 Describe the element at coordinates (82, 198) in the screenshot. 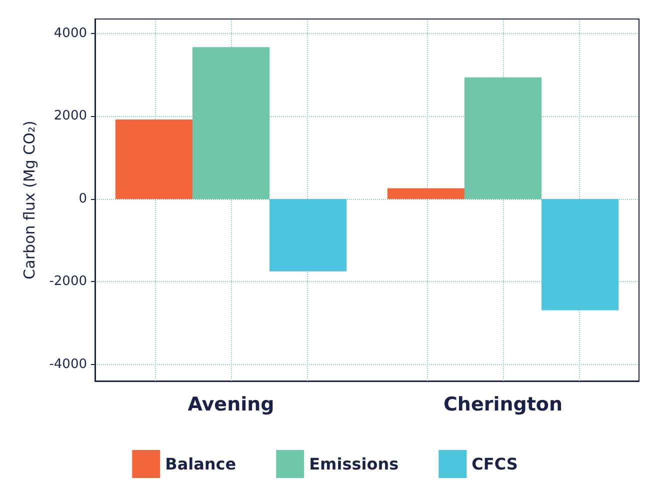

I see `y-tick-label: 0` at that location.